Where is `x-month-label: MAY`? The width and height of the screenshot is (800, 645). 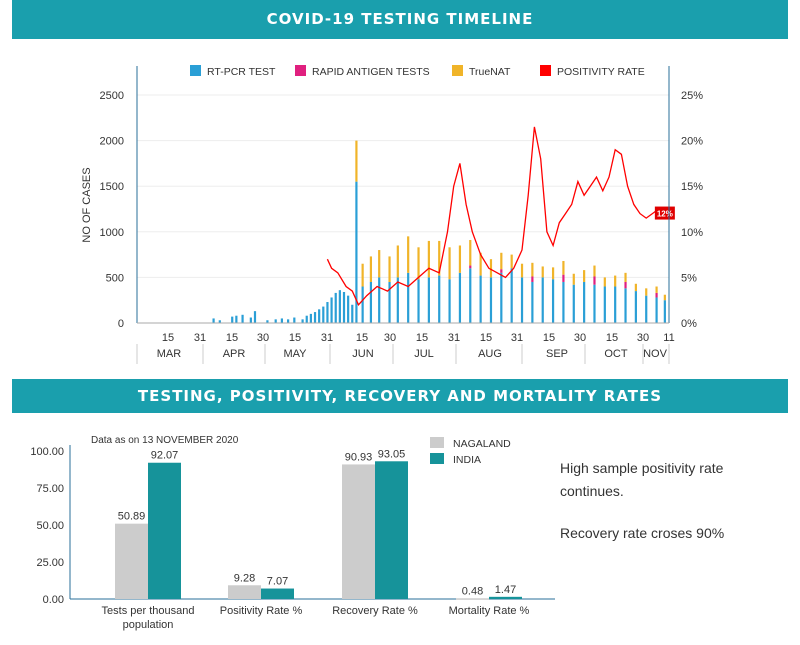
x-month-label: MAY is located at coordinates (295, 354).